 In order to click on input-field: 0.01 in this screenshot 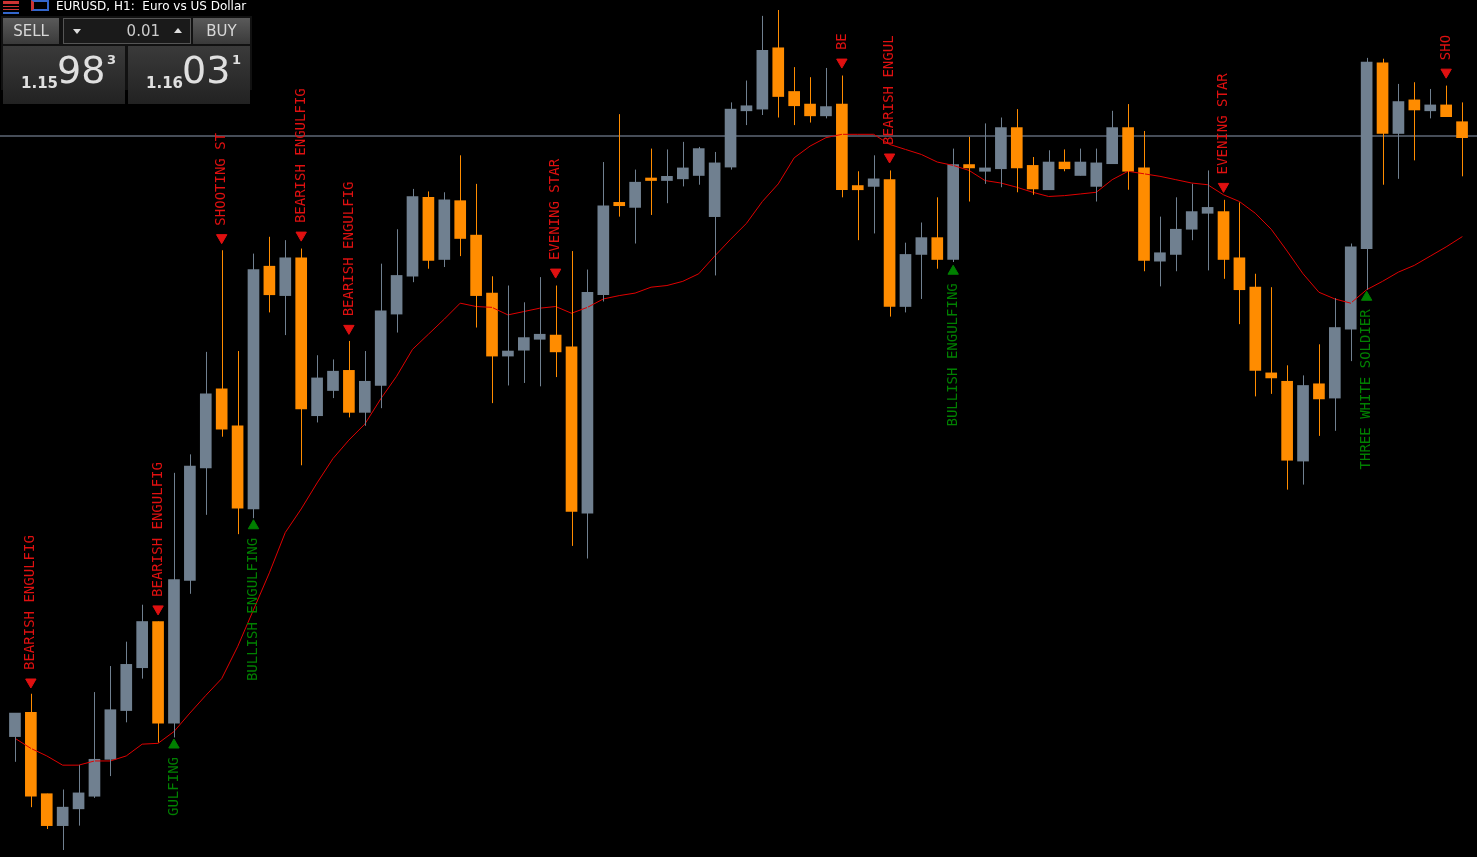, I will do `click(127, 31)`.